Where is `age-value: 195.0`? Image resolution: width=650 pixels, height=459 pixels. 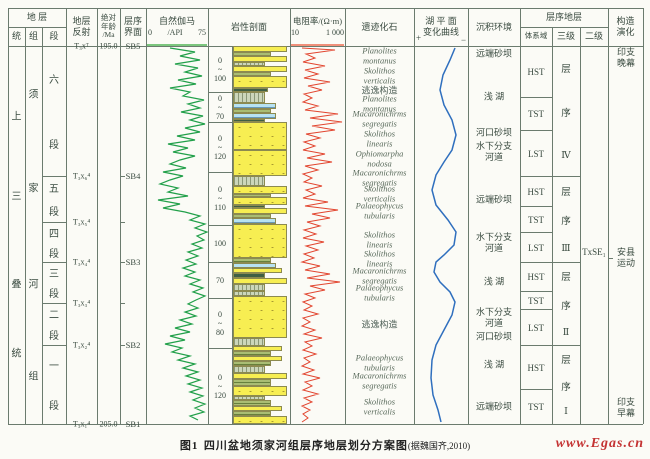 age-value: 195.0 is located at coordinates (108, 46).